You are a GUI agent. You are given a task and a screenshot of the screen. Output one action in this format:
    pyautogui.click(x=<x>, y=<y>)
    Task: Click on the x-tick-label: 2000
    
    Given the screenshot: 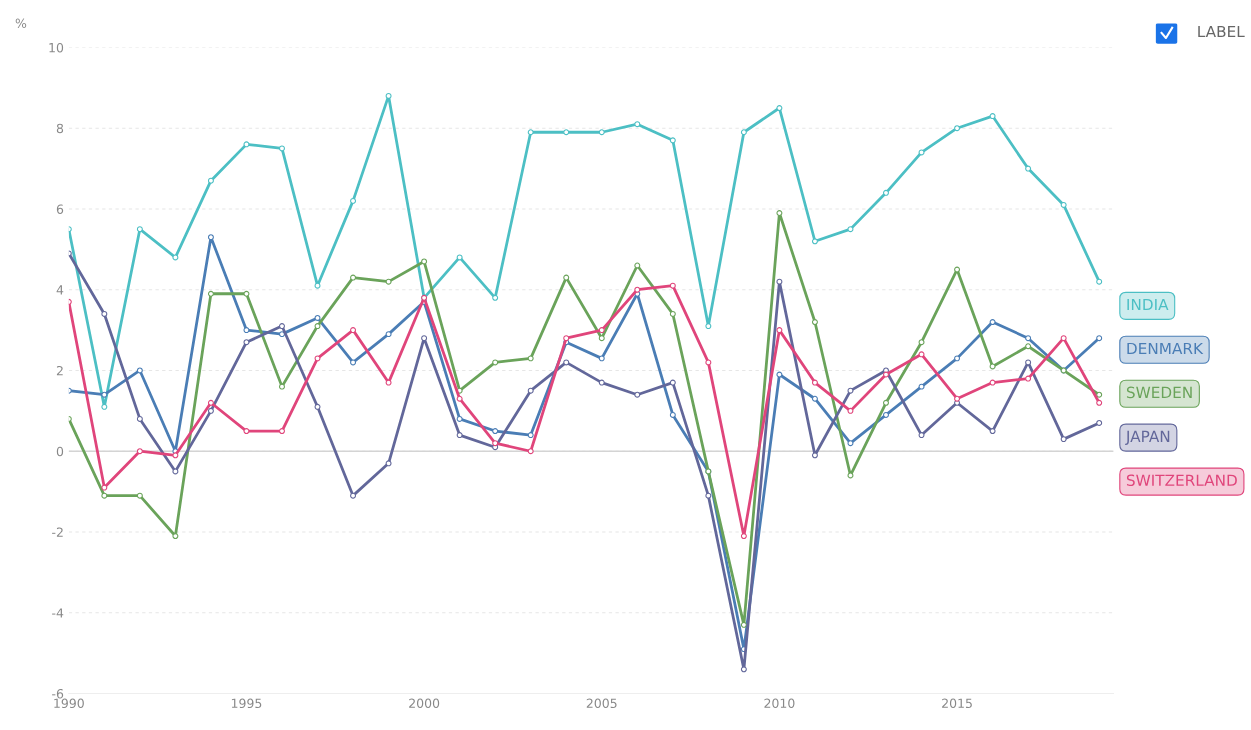 What is the action you would take?
    pyautogui.click(x=424, y=703)
    